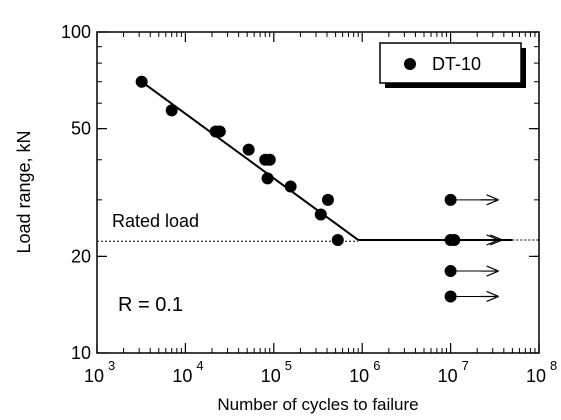 The height and width of the screenshot is (420, 561). What do you see at coordinates (376, 365) in the screenshot?
I see `x-tick-exponent: 6` at bounding box center [376, 365].